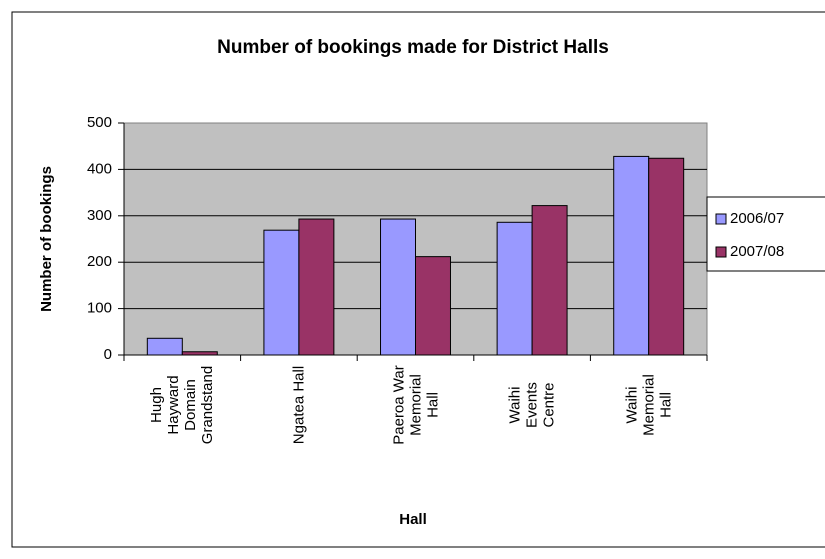 The image size is (825, 559). Describe the element at coordinates (649, 405) in the screenshot. I see `x-tick-label: Waihi Memorial Hall` at that location.